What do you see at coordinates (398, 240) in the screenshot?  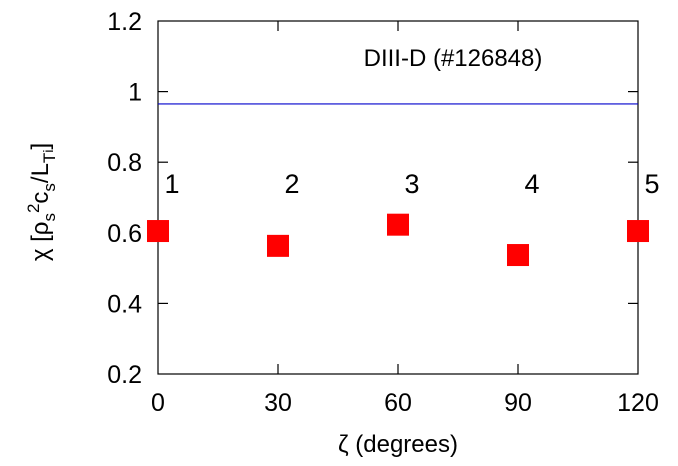 I see `data-points` at bounding box center [398, 240].